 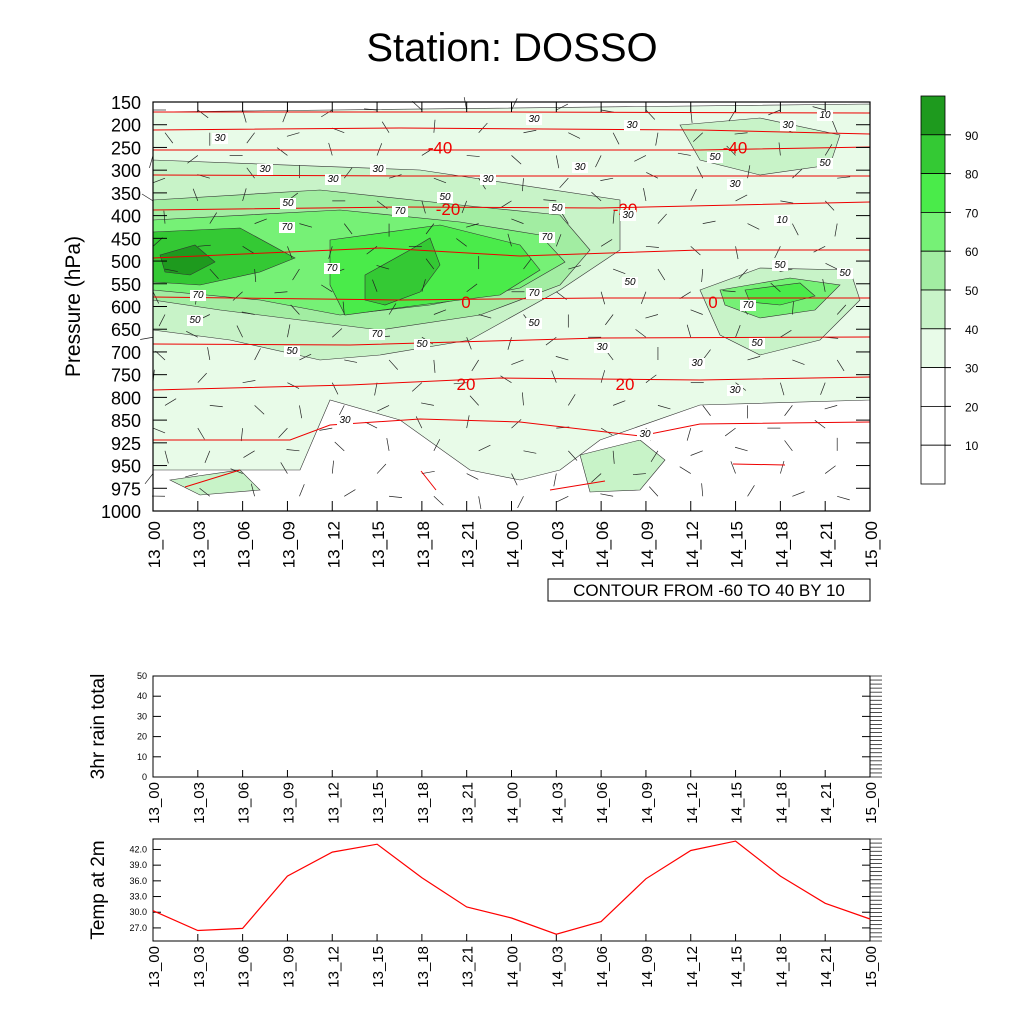 I want to click on y-tick-label: 550, so click(x=126, y=285).